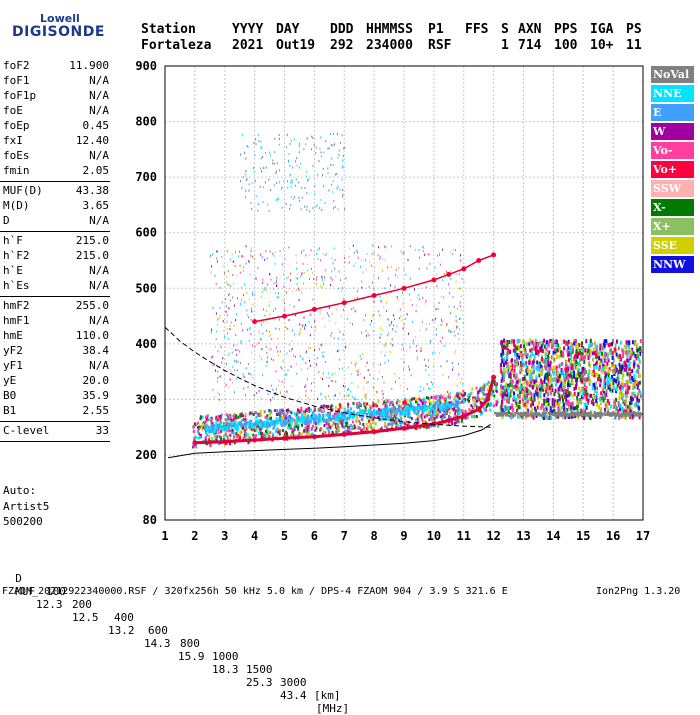  Describe the element at coordinates (150, 520) in the screenshot. I see `y-tick-label: 80` at that location.